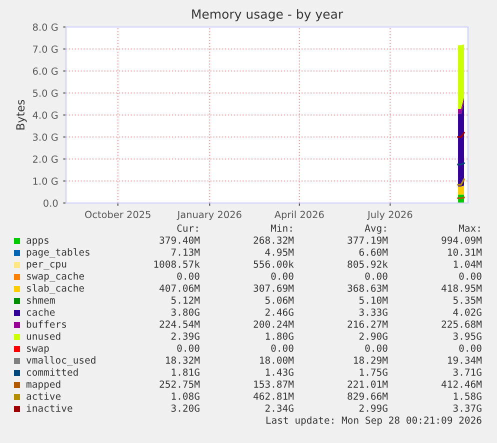 The height and width of the screenshot is (443, 497). What do you see at coordinates (465, 252) in the screenshot?
I see `text: 10.31M` at bounding box center [465, 252].